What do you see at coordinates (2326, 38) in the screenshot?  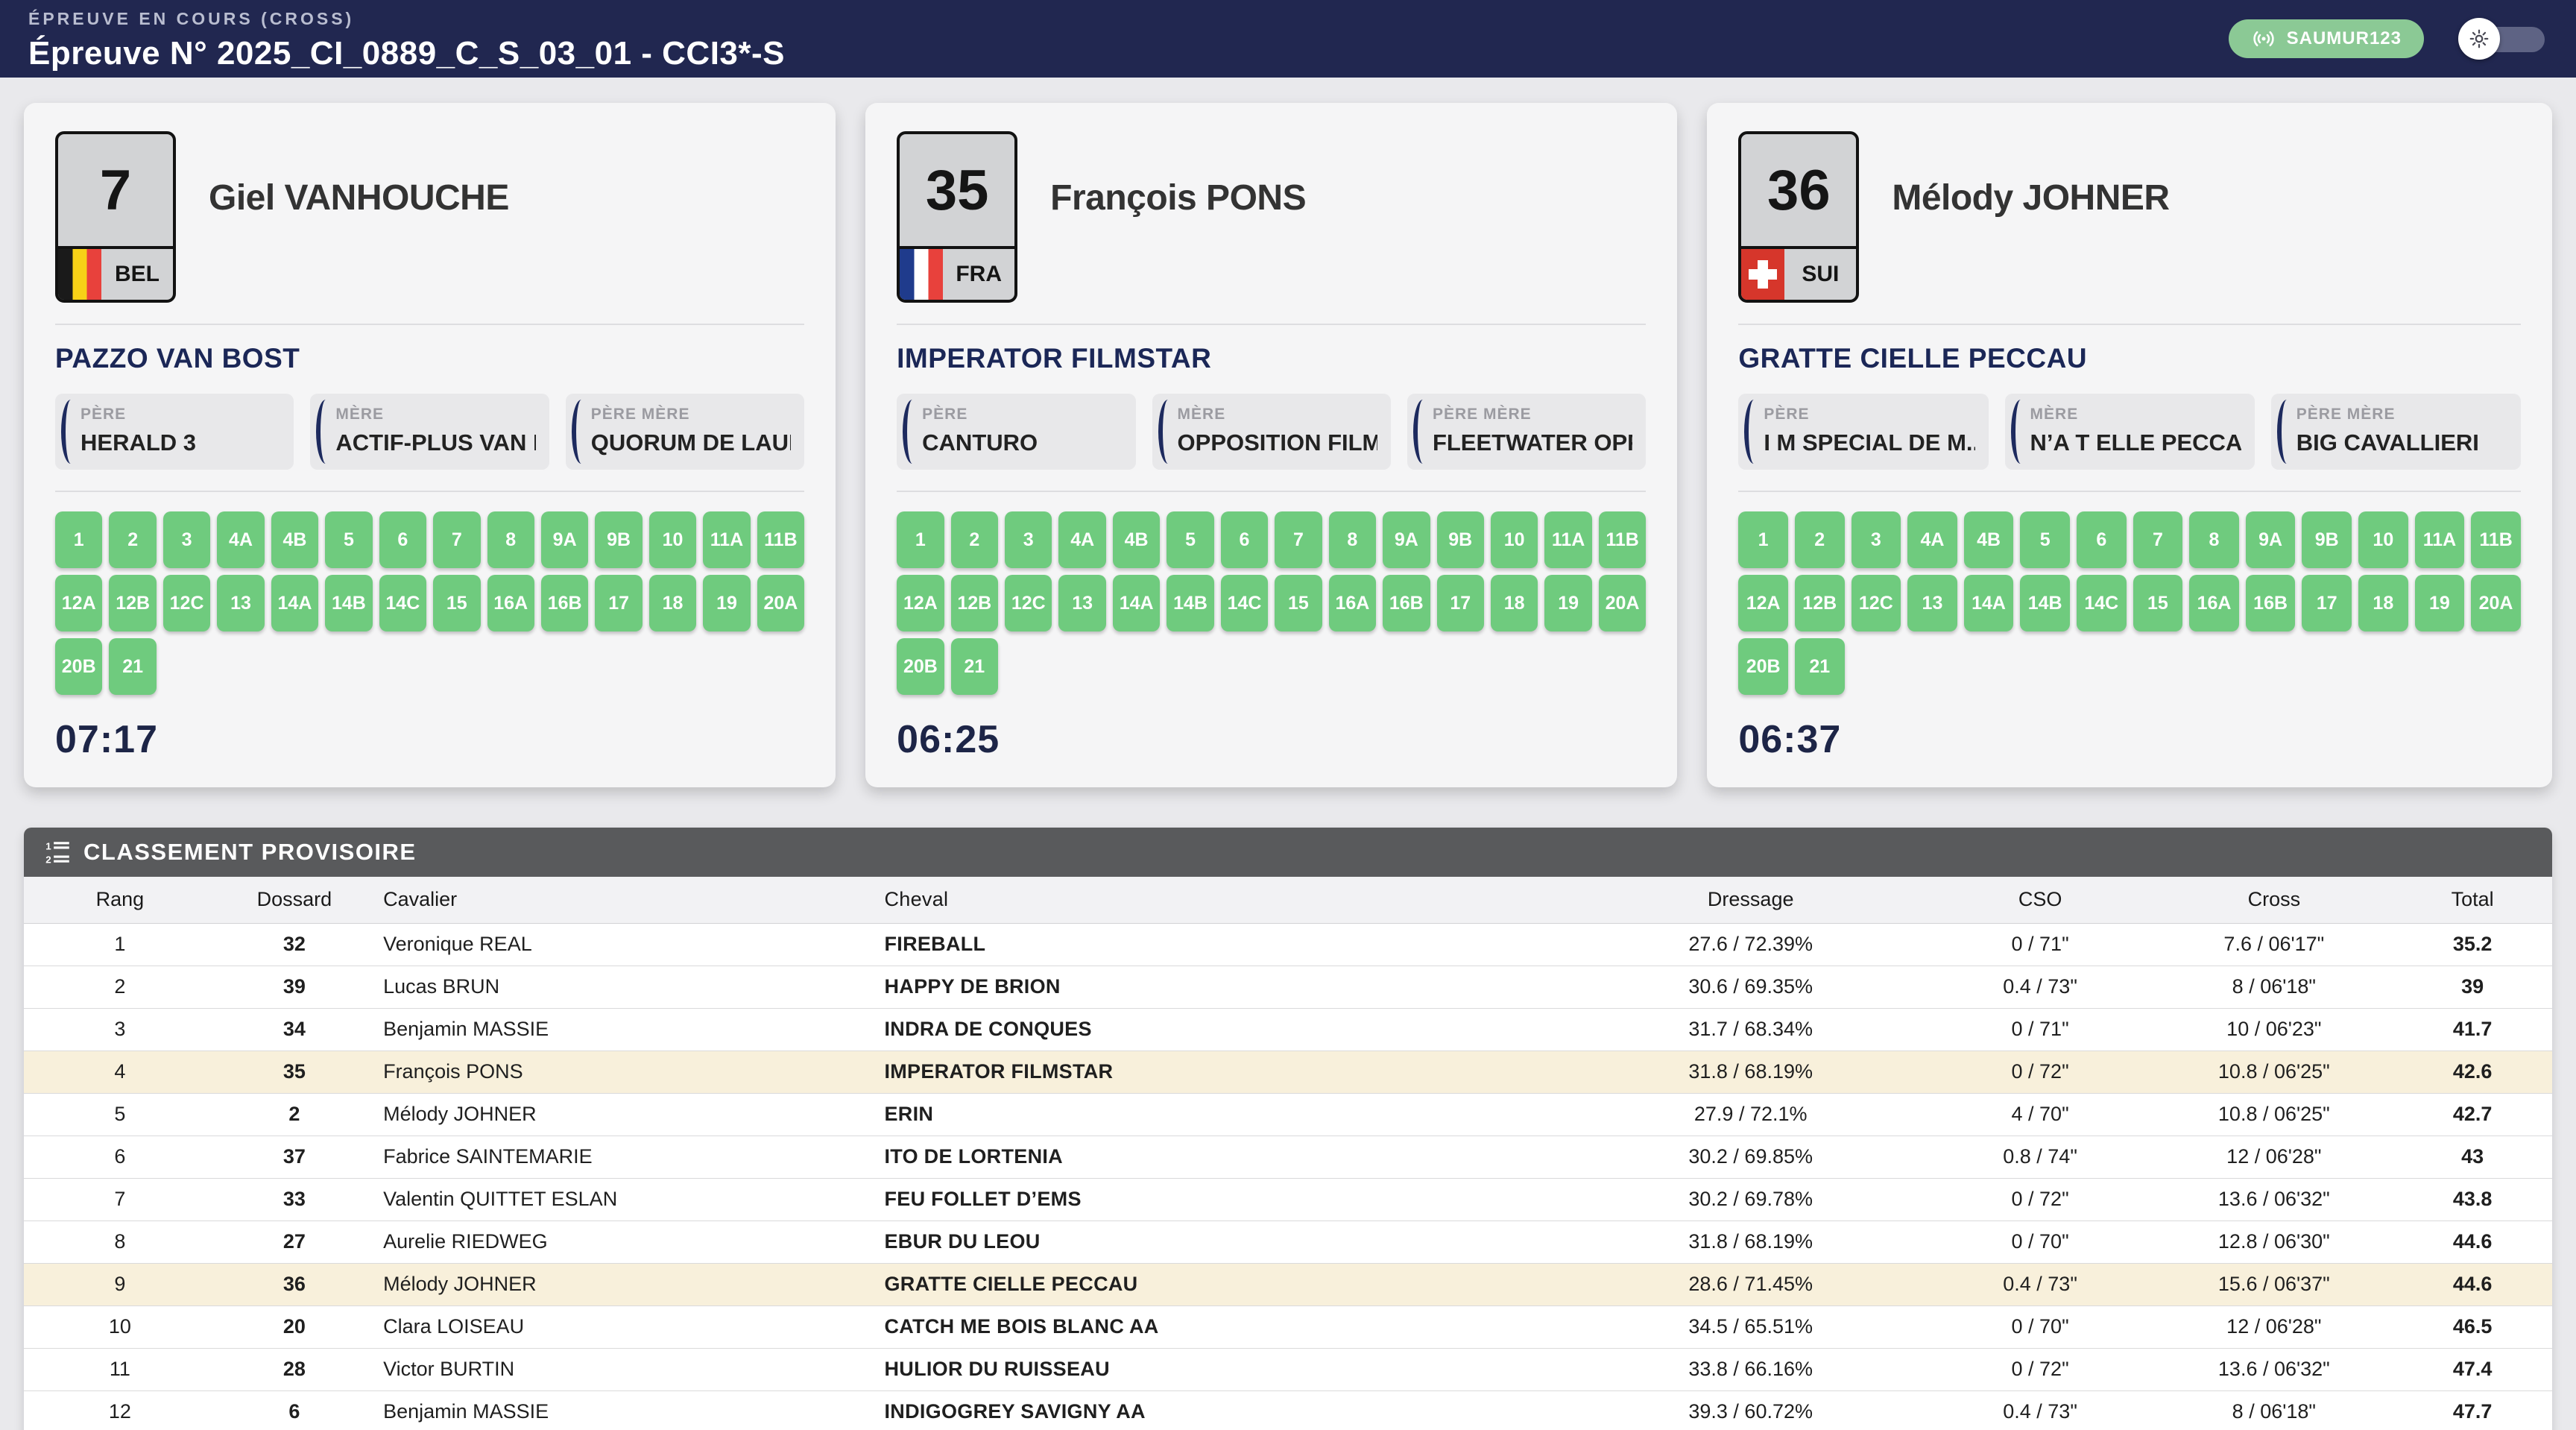 I see `live-channel-badge: SAUMUR123` at bounding box center [2326, 38].